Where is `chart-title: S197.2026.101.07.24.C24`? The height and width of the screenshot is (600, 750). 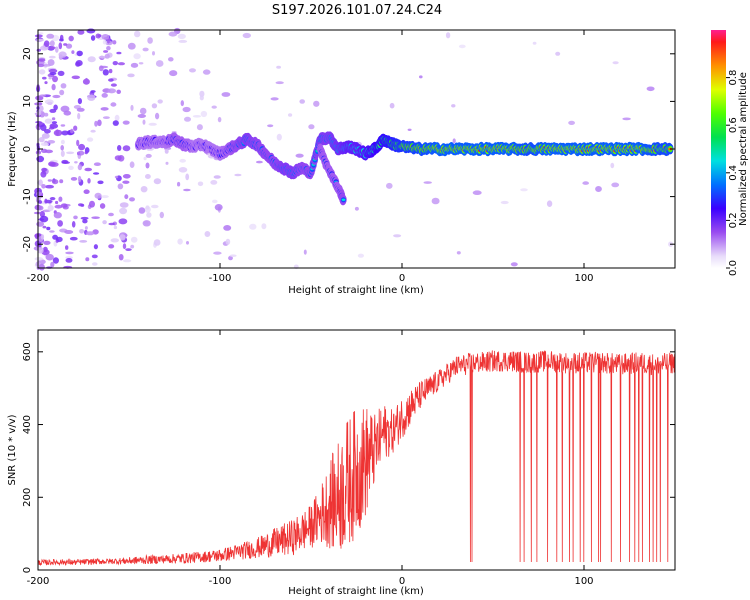 chart-title: S197.2026.101.07.24.C24 is located at coordinates (357, 10).